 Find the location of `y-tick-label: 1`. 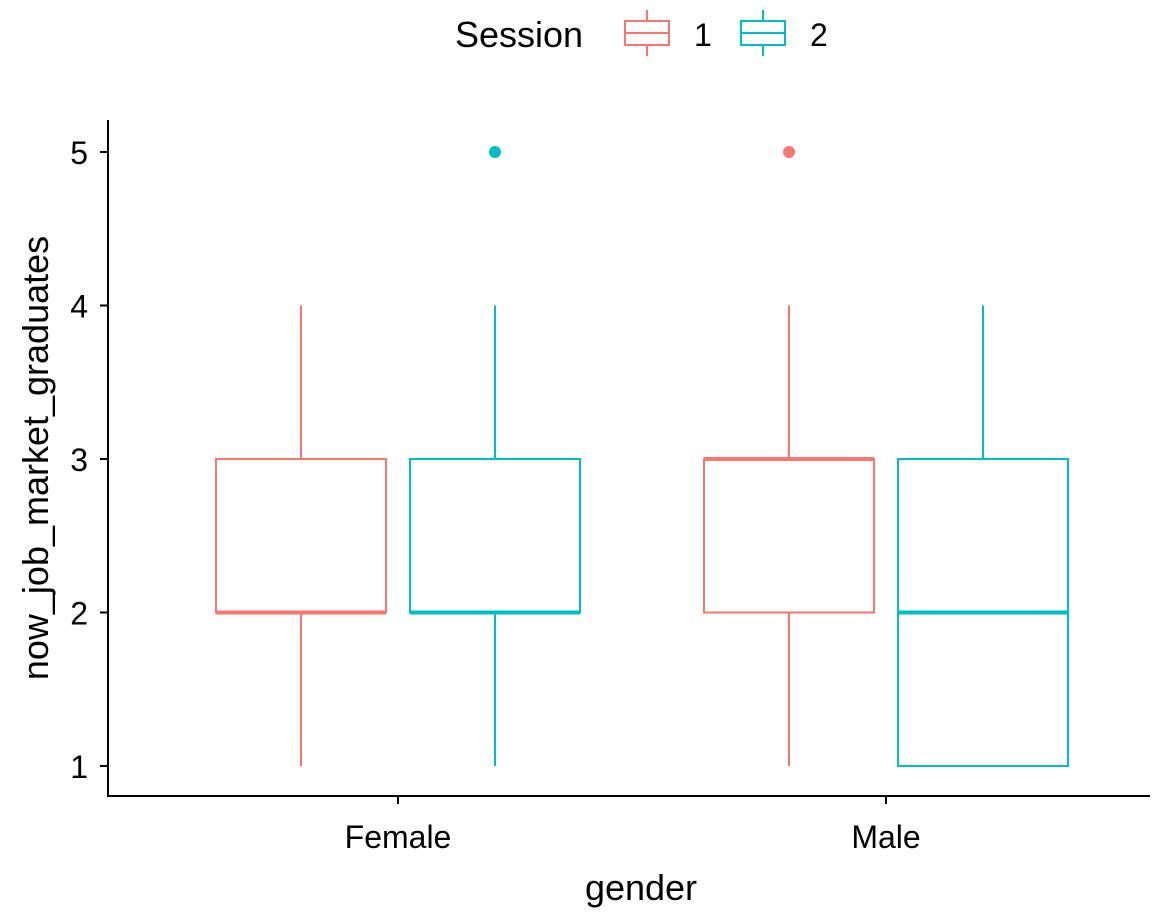

y-tick-label: 1 is located at coordinates (79, 767).